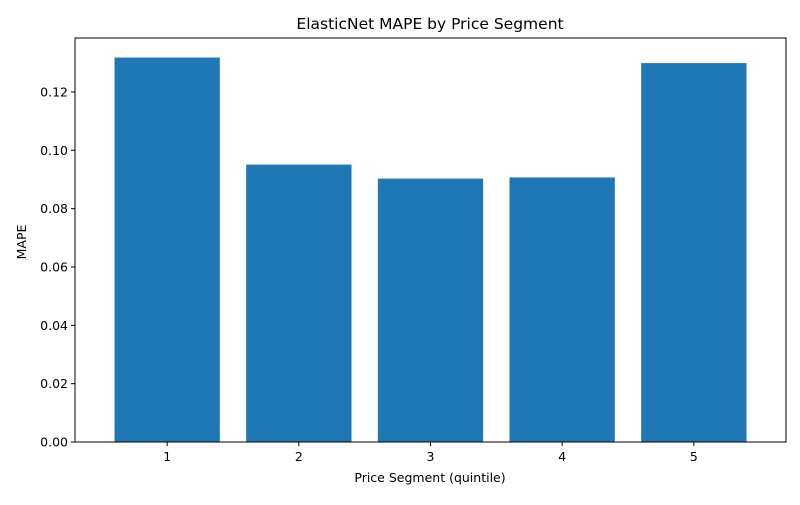 This screenshot has height=505, width=800. What do you see at coordinates (54, 266) in the screenshot?
I see `y-tick-label-0.06: 0.06` at bounding box center [54, 266].